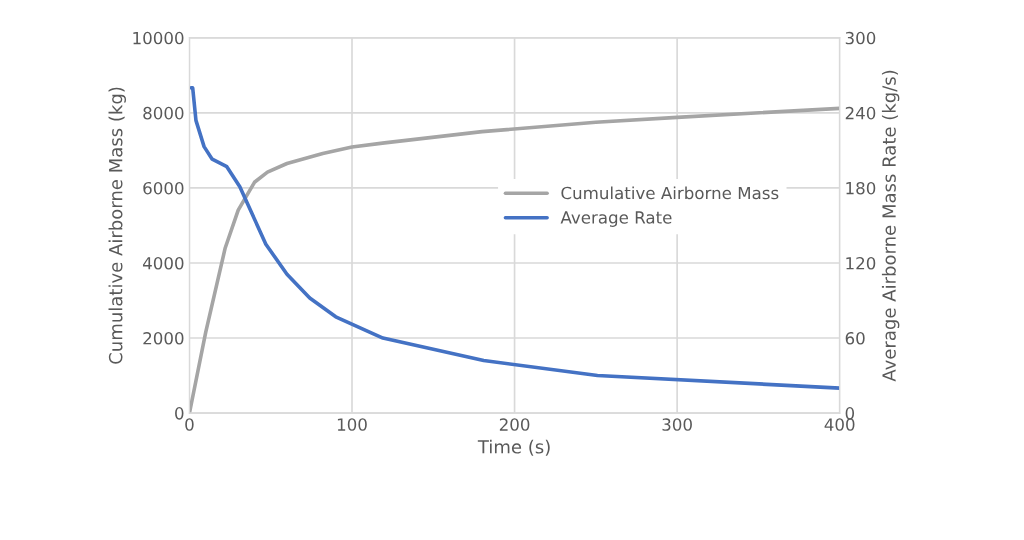  Describe the element at coordinates (670, 193) in the screenshot. I see `legend-label: Cumulative Airborne Mass` at that location.